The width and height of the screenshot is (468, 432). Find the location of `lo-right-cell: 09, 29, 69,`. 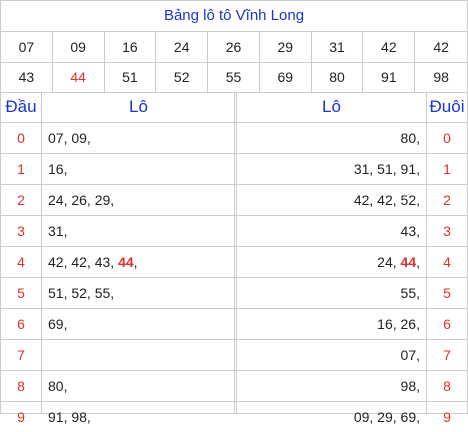

lo-right-cell: 09, 29, 69, is located at coordinates (386, 417).